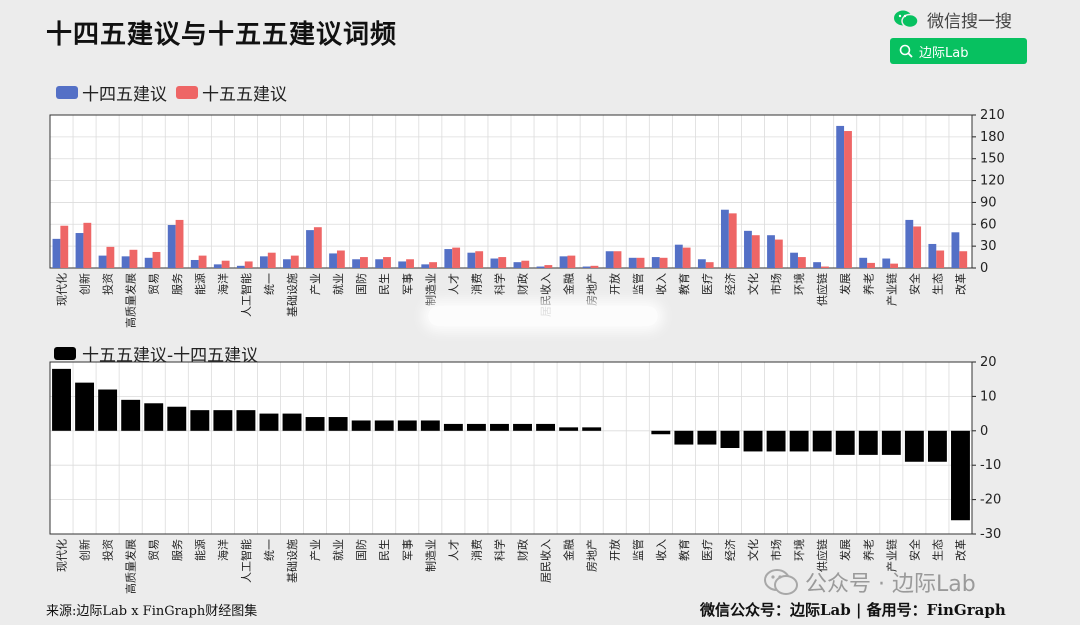 This screenshot has height=625, width=1080. Describe the element at coordinates (292, 295) in the screenshot. I see `x-tick-label: 基础设施` at that location.